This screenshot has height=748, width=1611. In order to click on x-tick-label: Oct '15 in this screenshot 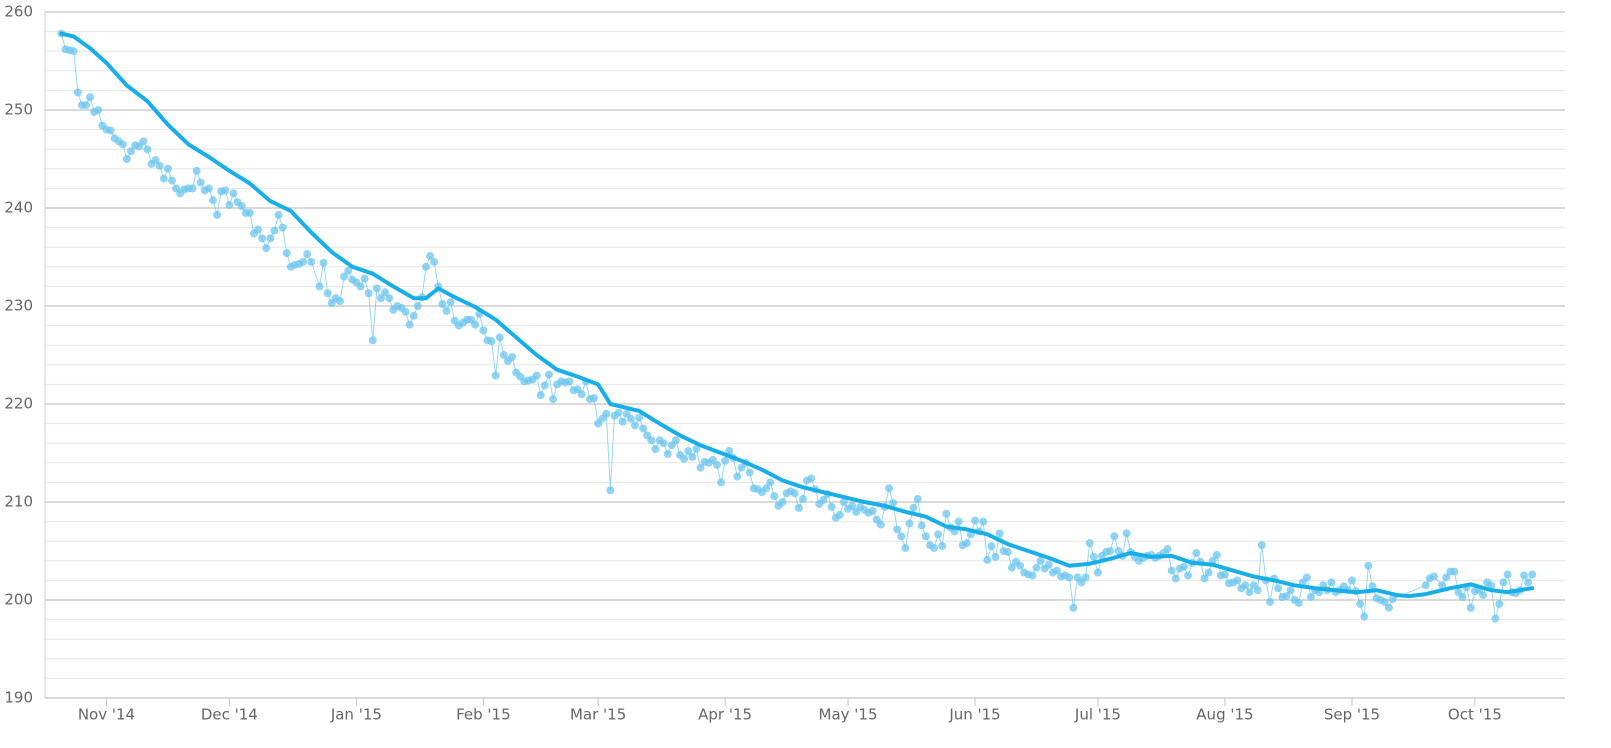, I will do `click(1475, 715)`.